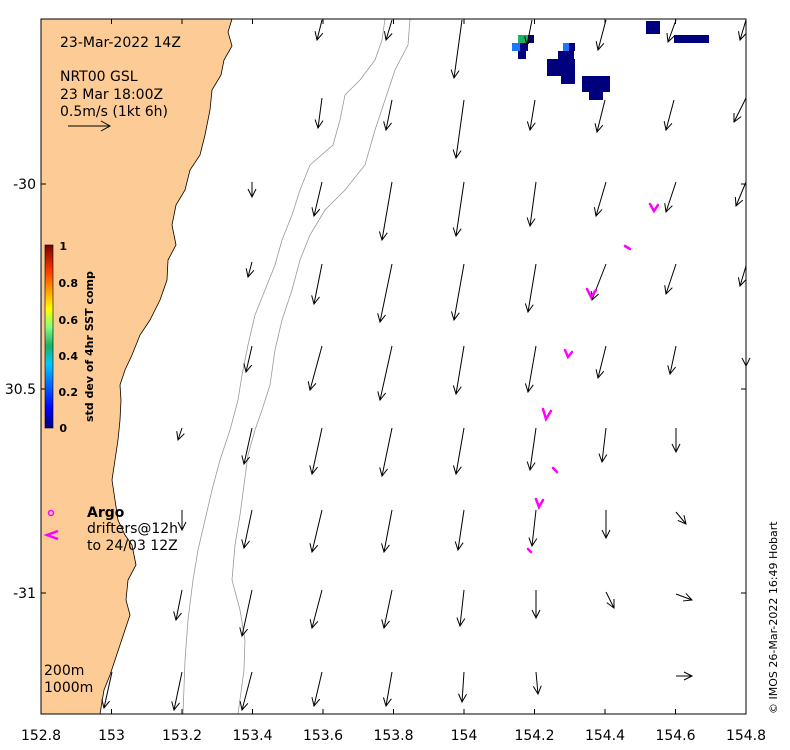 The image size is (790, 750). What do you see at coordinates (114, 112) in the screenshot?
I see `arrow-scale-label: 0.5m/s (1kt 6h)` at bounding box center [114, 112].